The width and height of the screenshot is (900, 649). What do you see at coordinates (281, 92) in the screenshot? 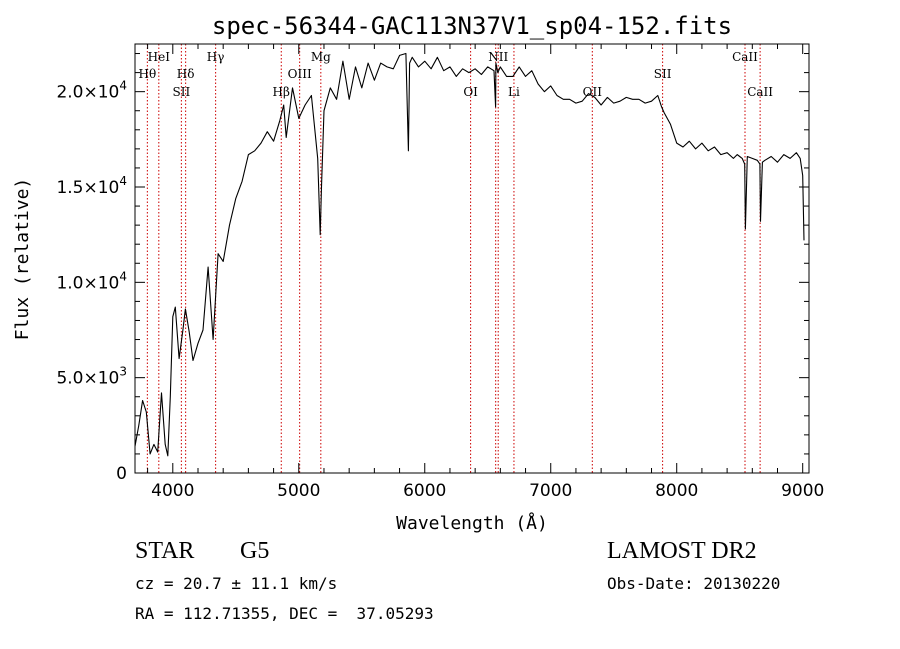
I see `line-label-7: Hβ` at bounding box center [281, 92].